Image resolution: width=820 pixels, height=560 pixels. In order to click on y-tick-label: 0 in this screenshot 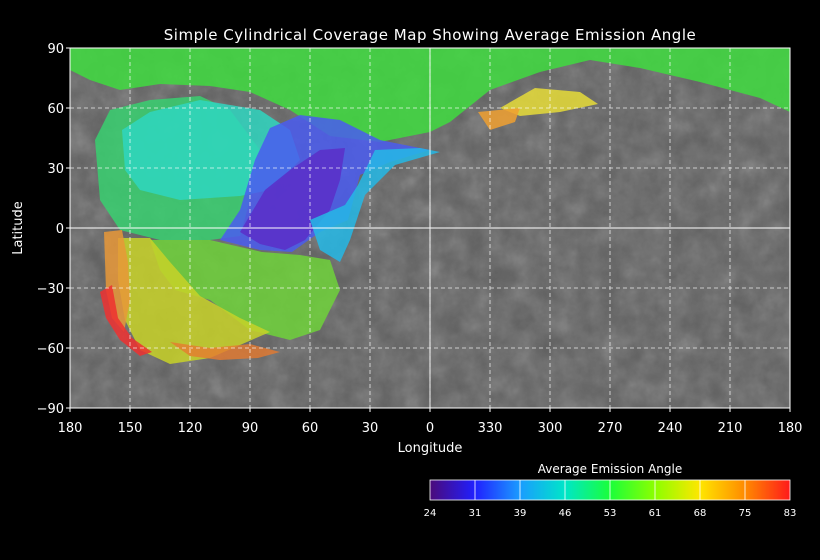, I will do `click(60, 229)`.